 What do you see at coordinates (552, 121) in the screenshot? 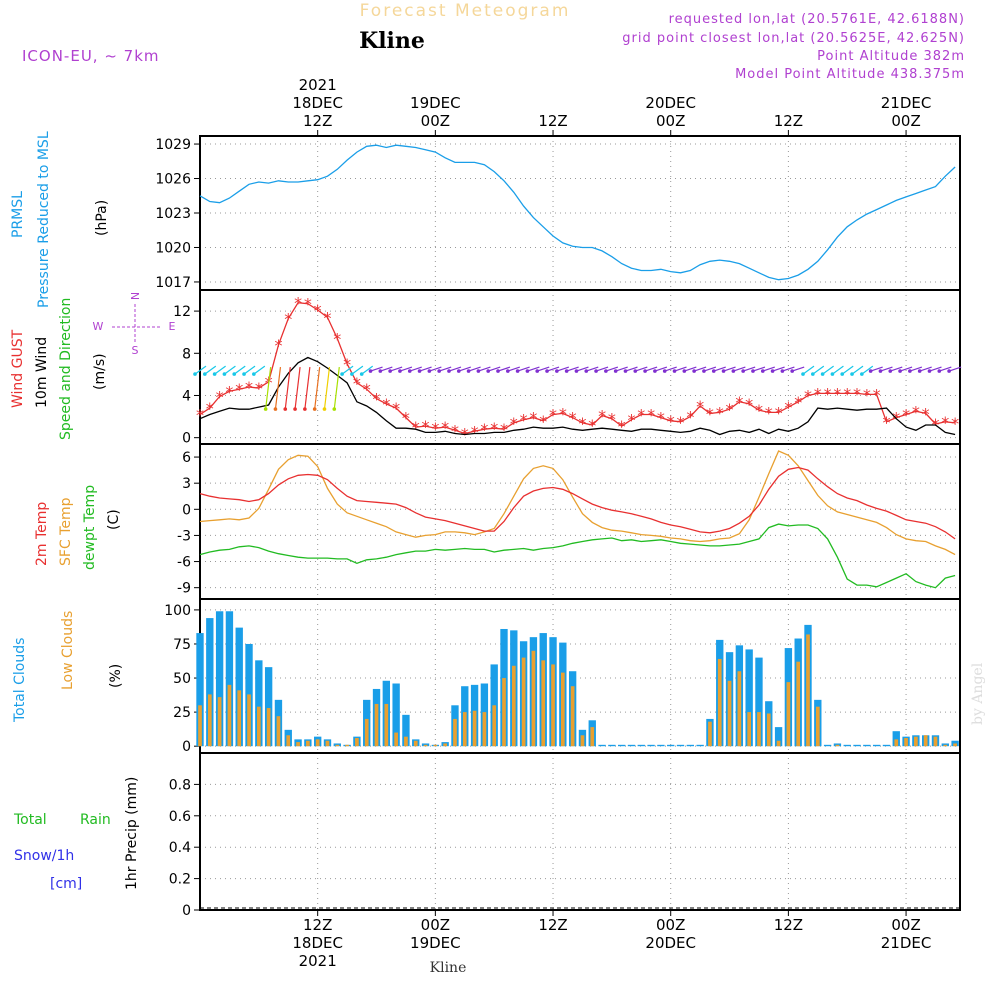
I see `time-label-top: 12Z` at bounding box center [552, 121].